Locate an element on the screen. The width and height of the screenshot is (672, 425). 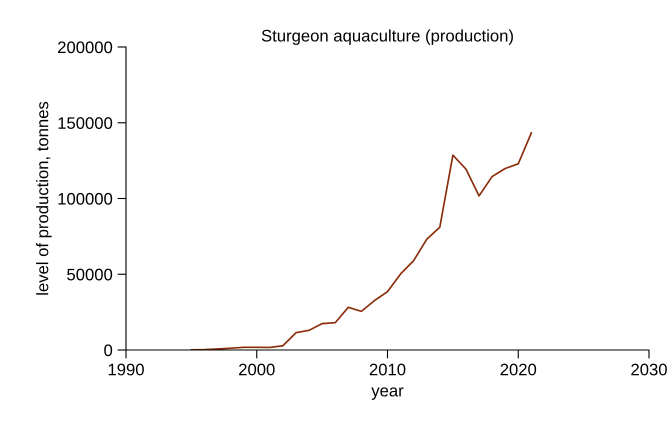
y-tick-label: 150000 is located at coordinates (85, 123).